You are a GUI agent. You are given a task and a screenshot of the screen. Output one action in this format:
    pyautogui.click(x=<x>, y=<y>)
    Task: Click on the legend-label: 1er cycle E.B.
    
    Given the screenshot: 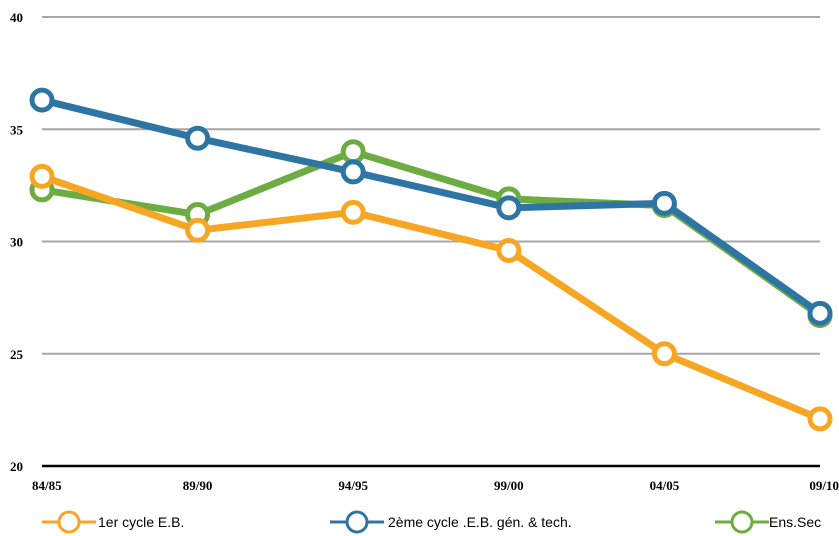 What is the action you would take?
    pyautogui.click(x=141, y=522)
    